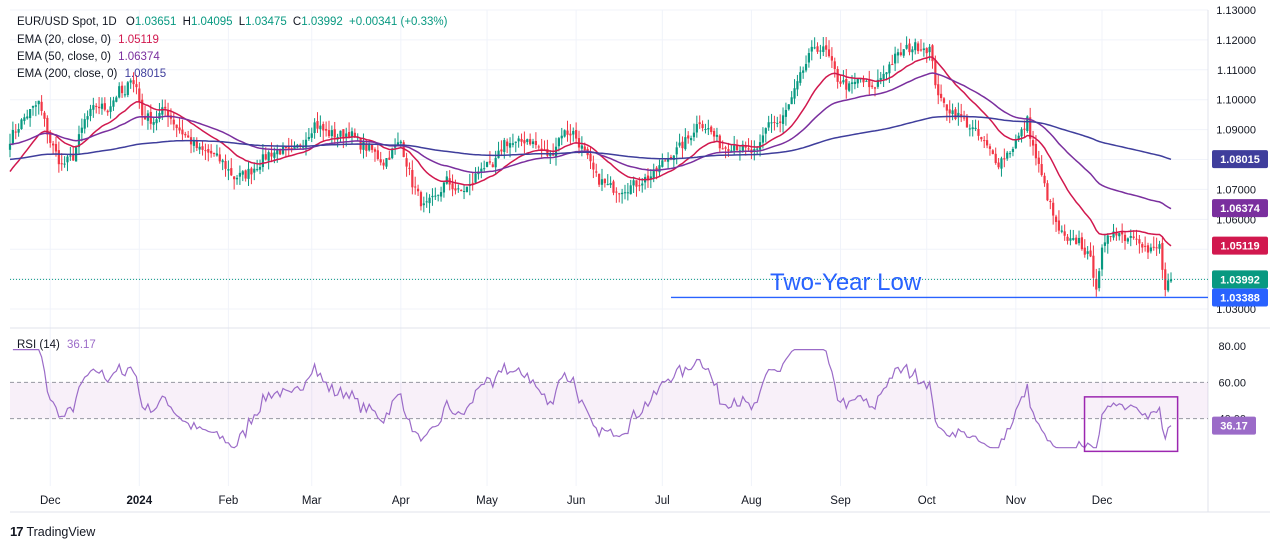 This screenshot has height=549, width=1280. What do you see at coordinates (590, 138) in the screenshot?
I see `ema-200-line` at bounding box center [590, 138].